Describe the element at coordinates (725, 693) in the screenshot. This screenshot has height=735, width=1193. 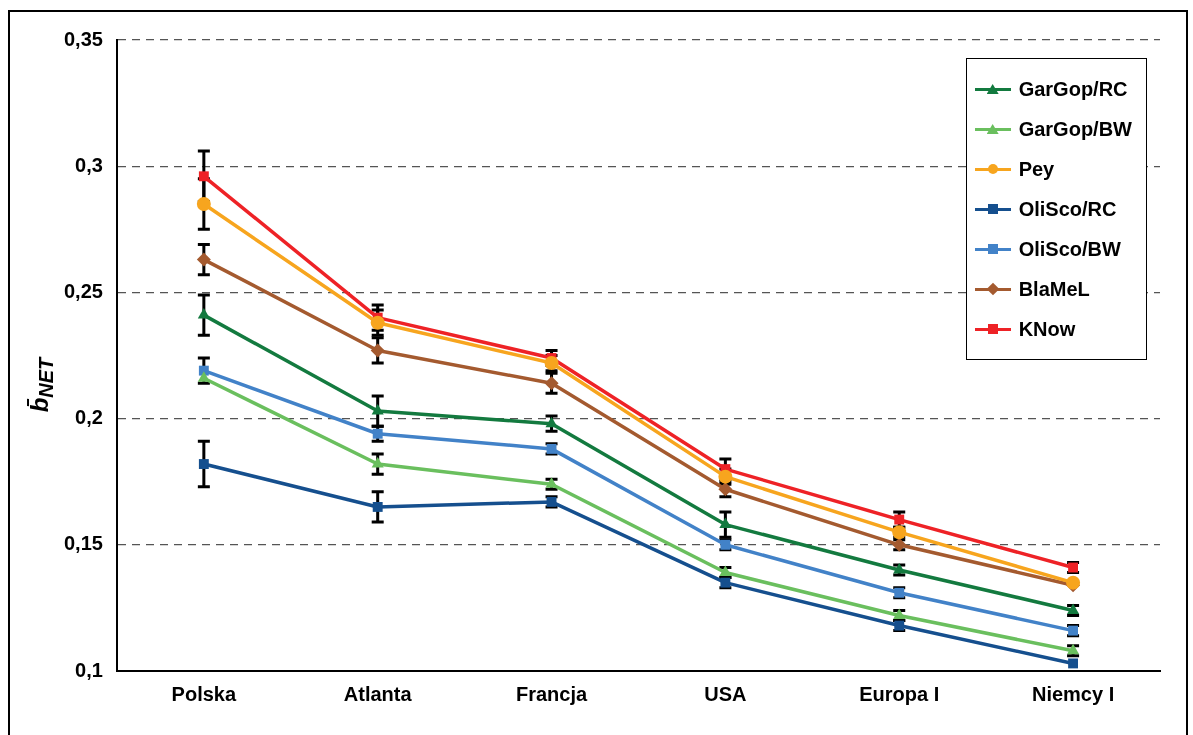
I see `x-tick-label: USA` at that location.